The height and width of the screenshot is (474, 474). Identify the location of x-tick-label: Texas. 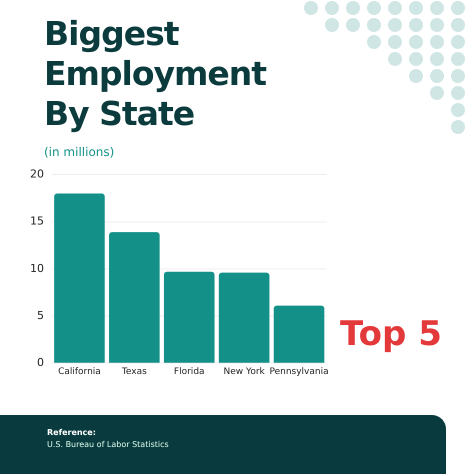
(134, 371).